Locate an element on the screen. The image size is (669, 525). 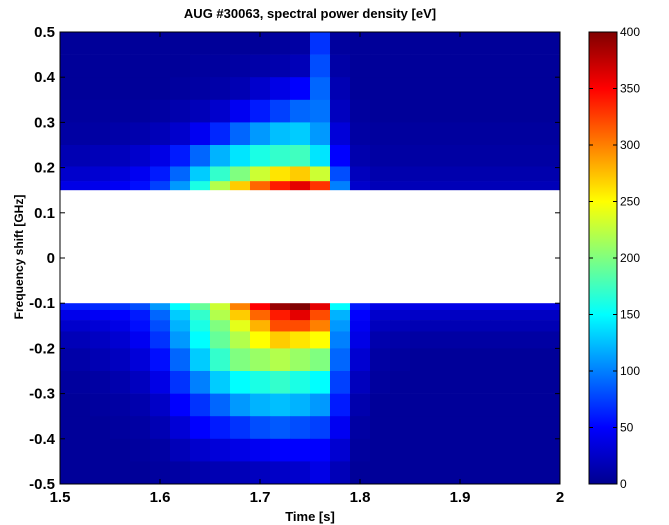
colorbar-tick-label: 150 is located at coordinates (630, 315).